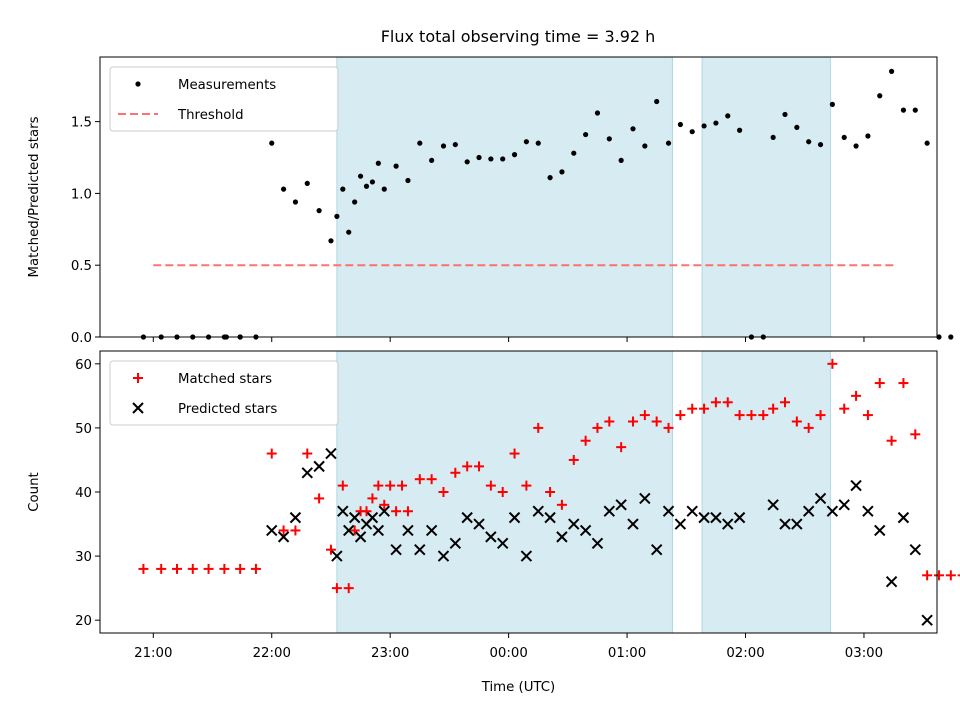 This screenshot has width=960, height=720. Describe the element at coordinates (210, 115) in the screenshot. I see `legend-label: Threshold` at that location.